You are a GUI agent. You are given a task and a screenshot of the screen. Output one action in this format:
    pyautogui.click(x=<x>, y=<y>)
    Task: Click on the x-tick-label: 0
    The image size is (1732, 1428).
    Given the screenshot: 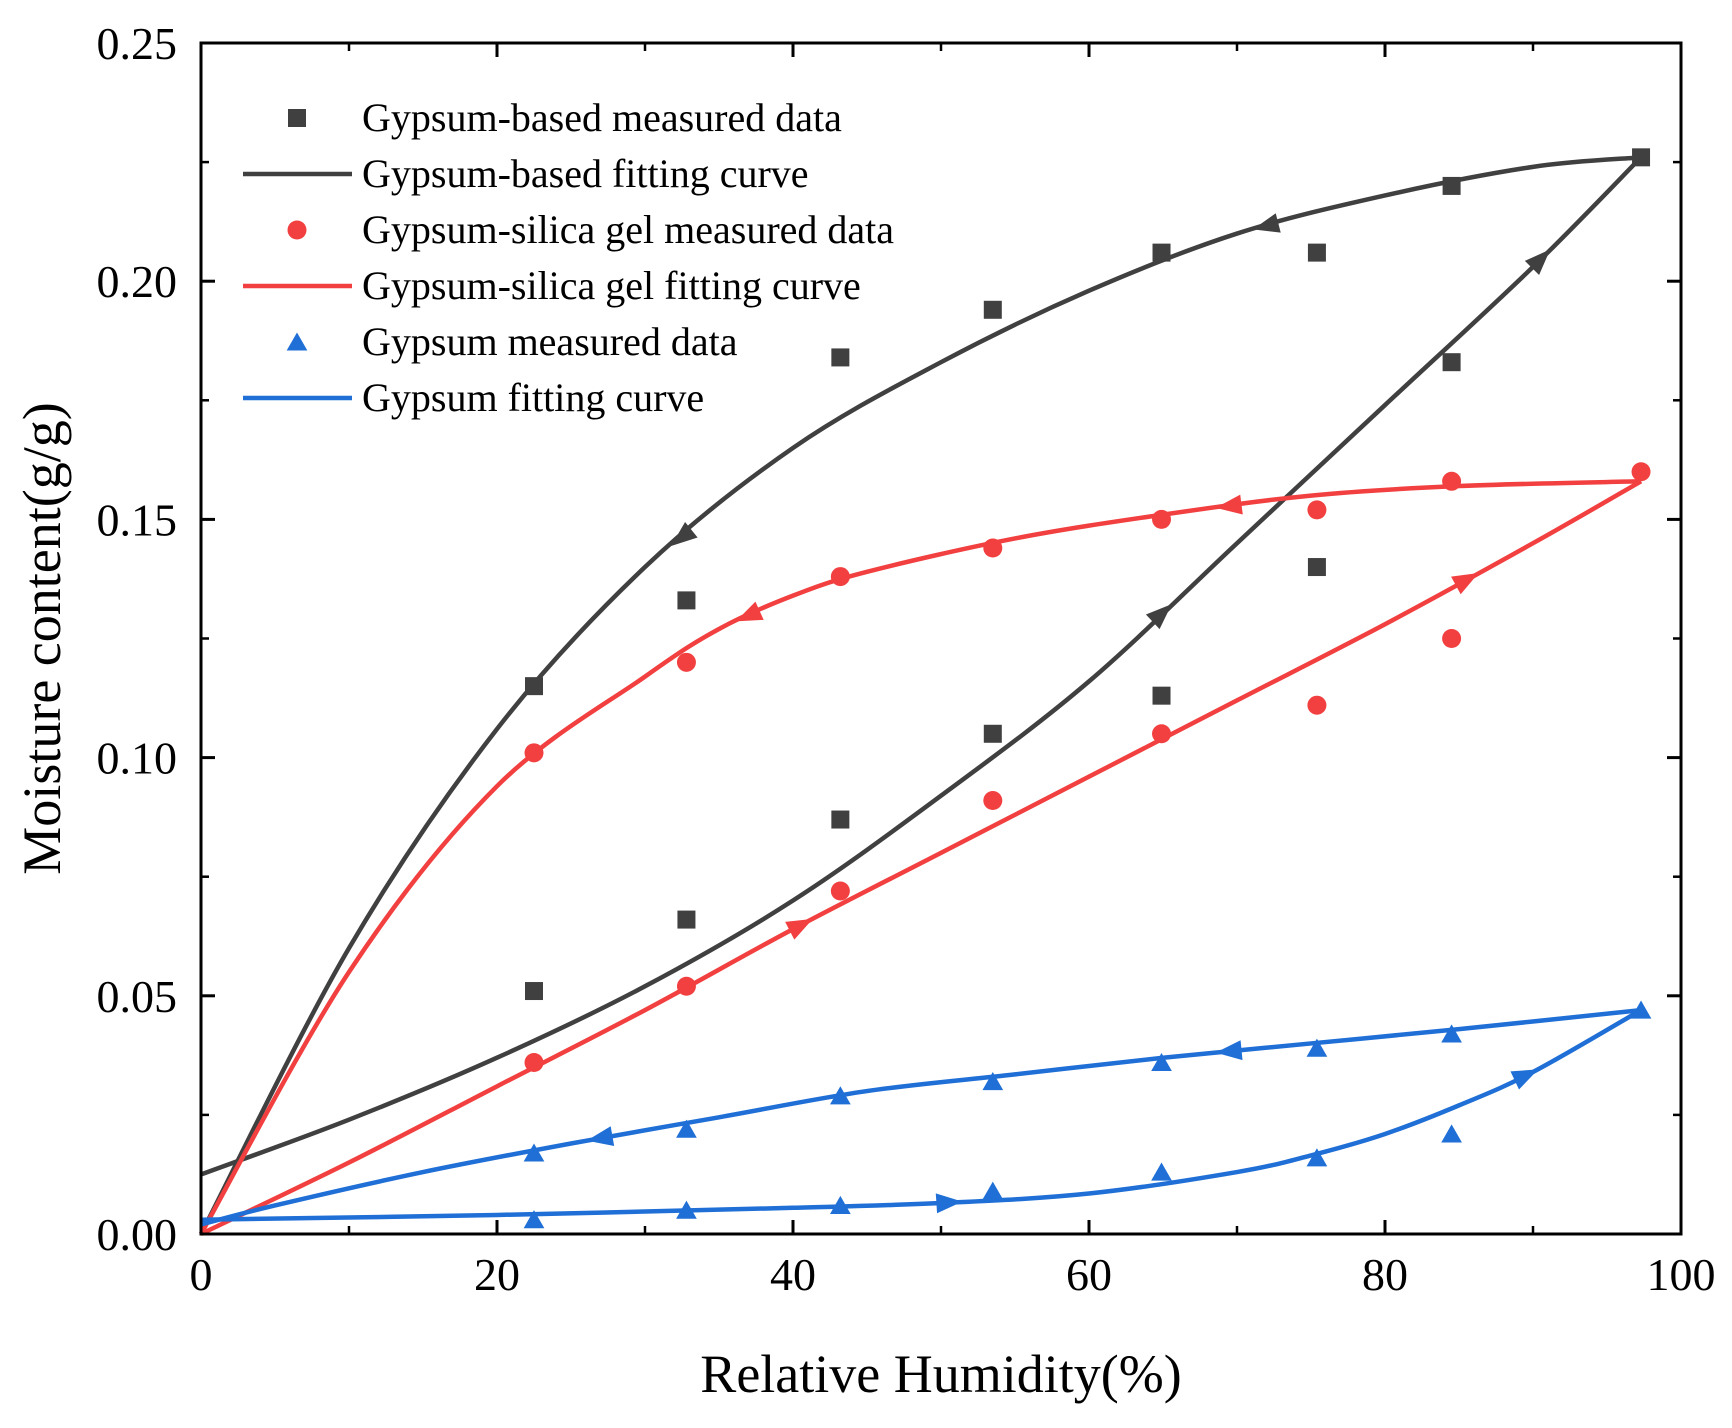 What is the action you would take?
    pyautogui.click(x=201, y=1274)
    